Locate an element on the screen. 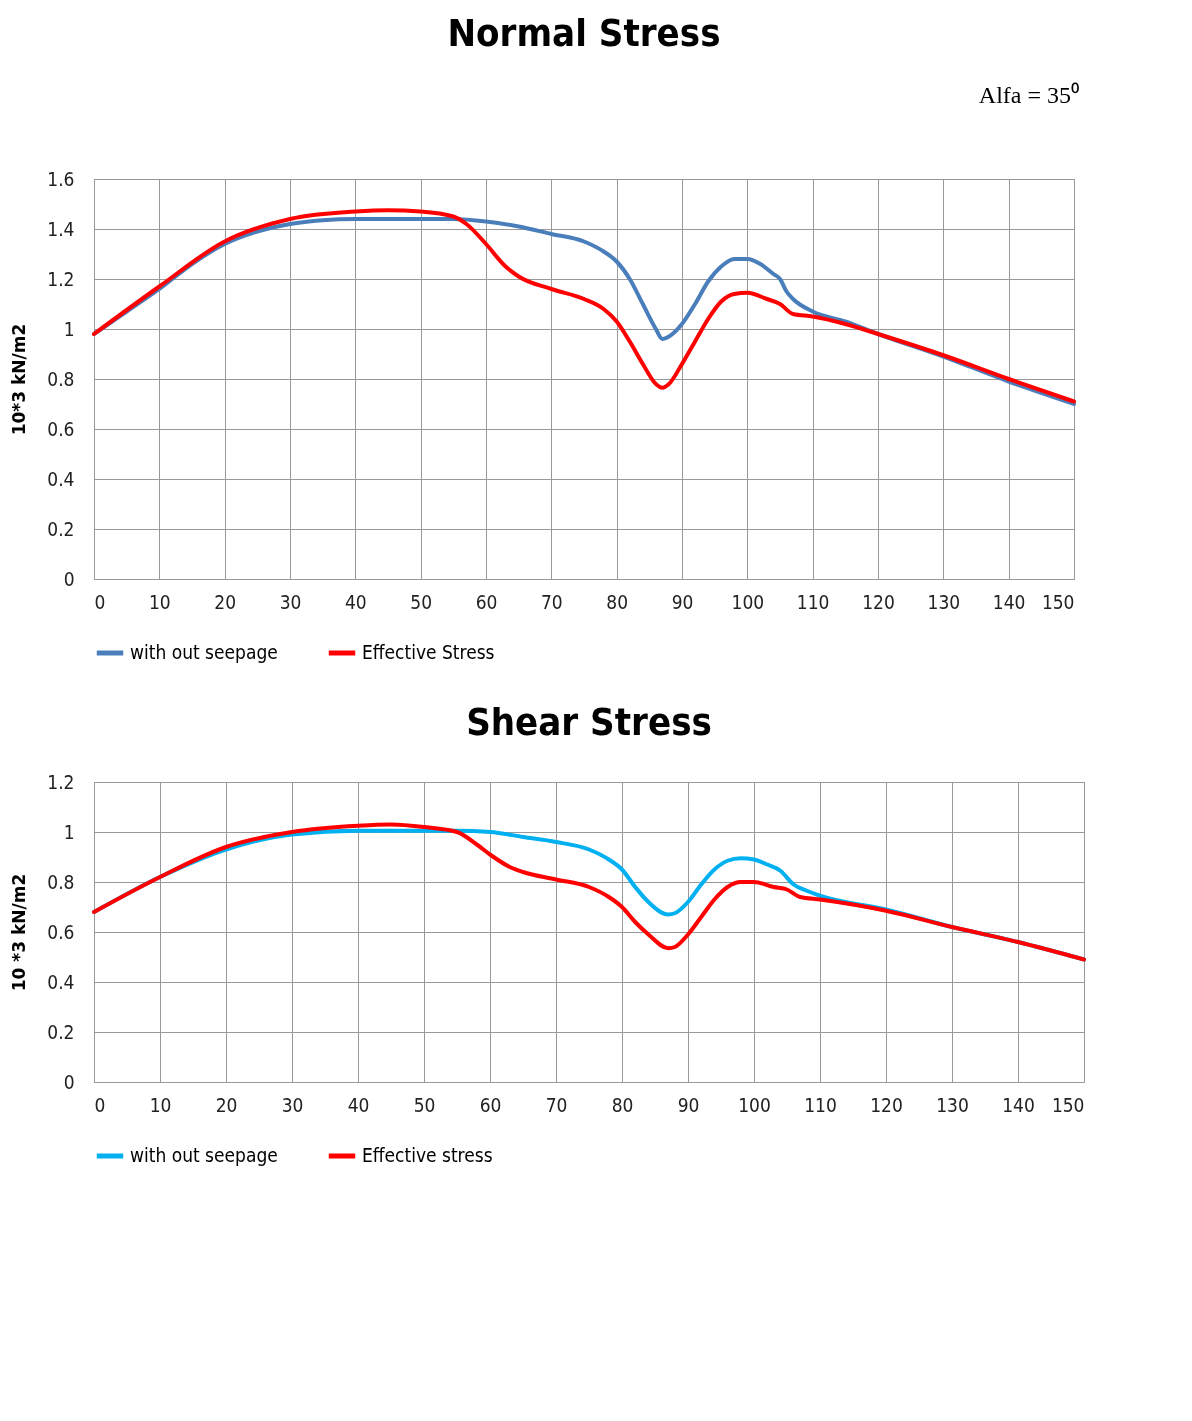 The image size is (1192, 1421). legend-label: Effective stress is located at coordinates (427, 1155).